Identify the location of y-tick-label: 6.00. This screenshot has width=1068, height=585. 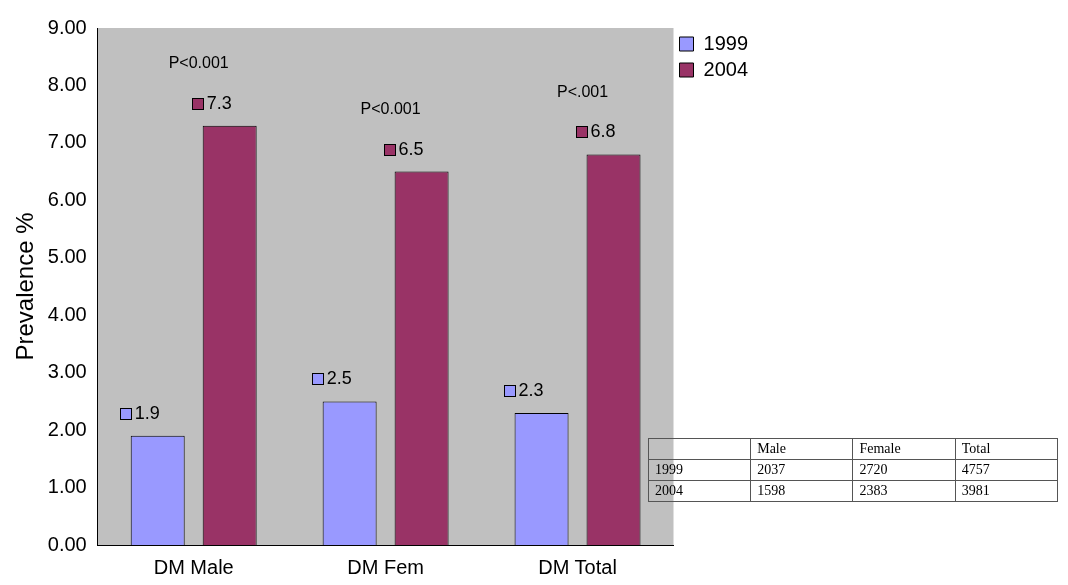
(67, 198).